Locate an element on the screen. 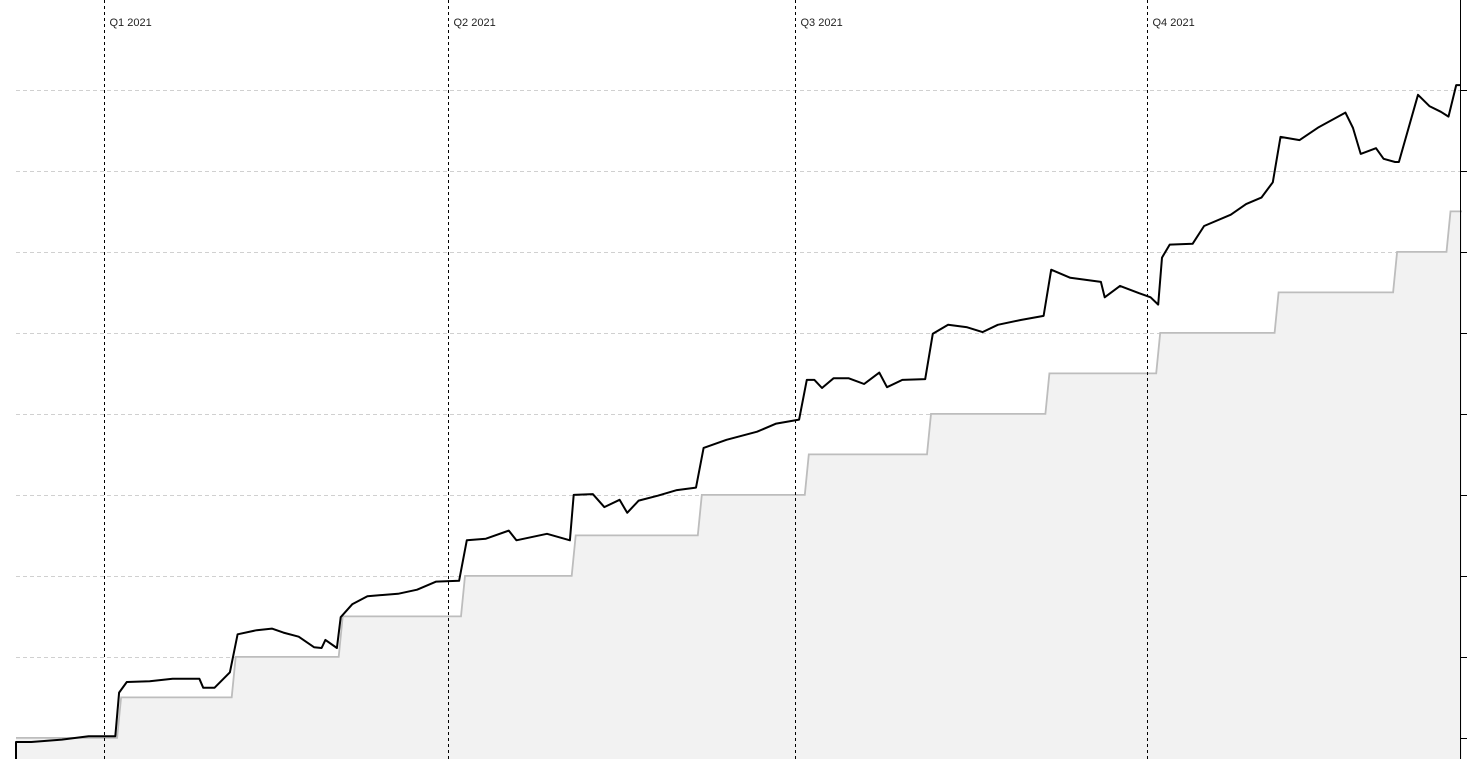  quarter-label: Q3 2021 is located at coordinates (822, 23).